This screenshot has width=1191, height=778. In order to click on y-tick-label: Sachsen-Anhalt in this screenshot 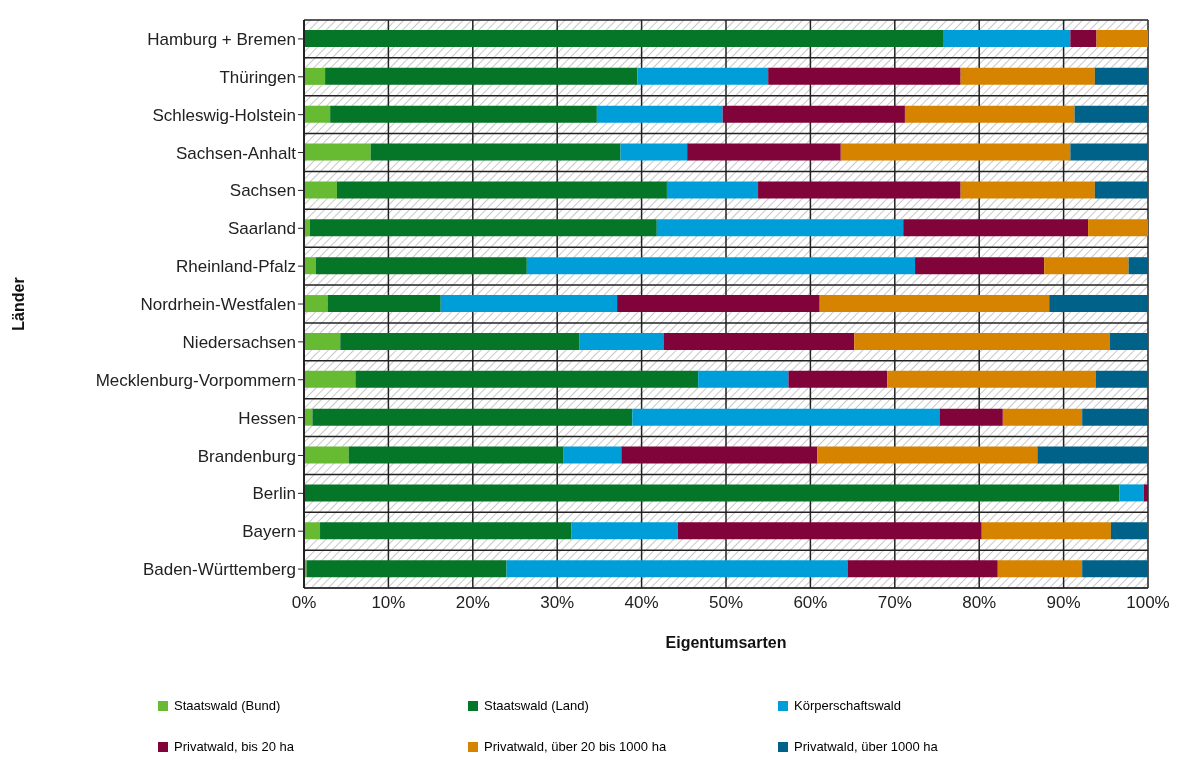, I will do `click(236, 153)`.